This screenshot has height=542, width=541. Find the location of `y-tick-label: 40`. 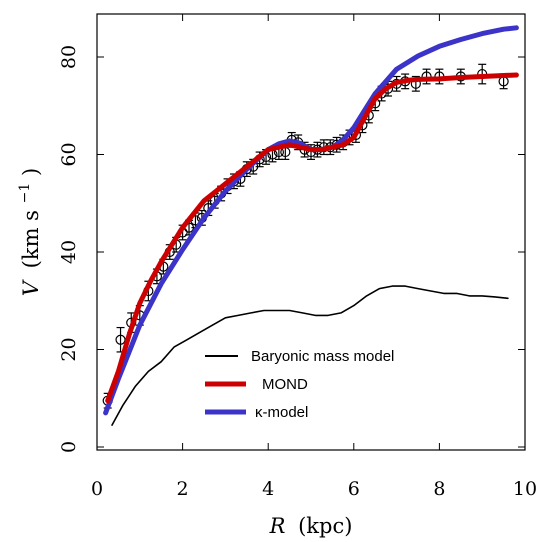

y-tick-label: 40 is located at coordinates (69, 252).